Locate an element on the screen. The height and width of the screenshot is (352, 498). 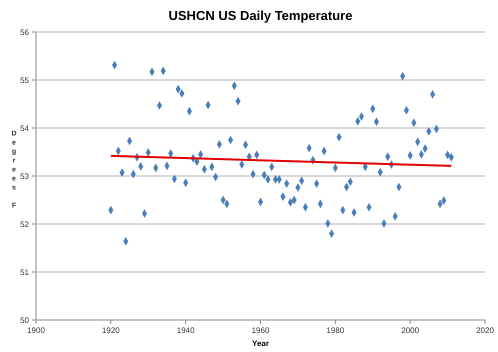
y-tick-label: 55 is located at coordinates (25, 80).